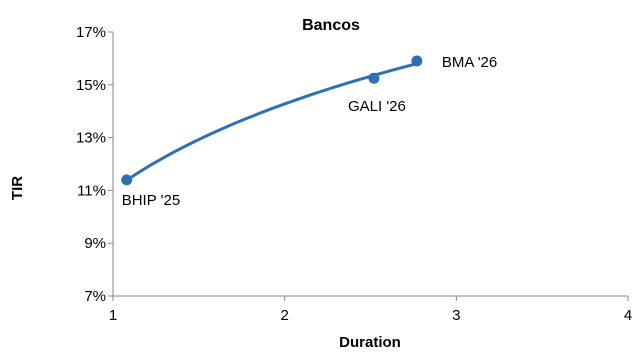 This screenshot has width=637, height=353. What do you see at coordinates (377, 106) in the screenshot?
I see `data-point-label: GALI '26` at bounding box center [377, 106].